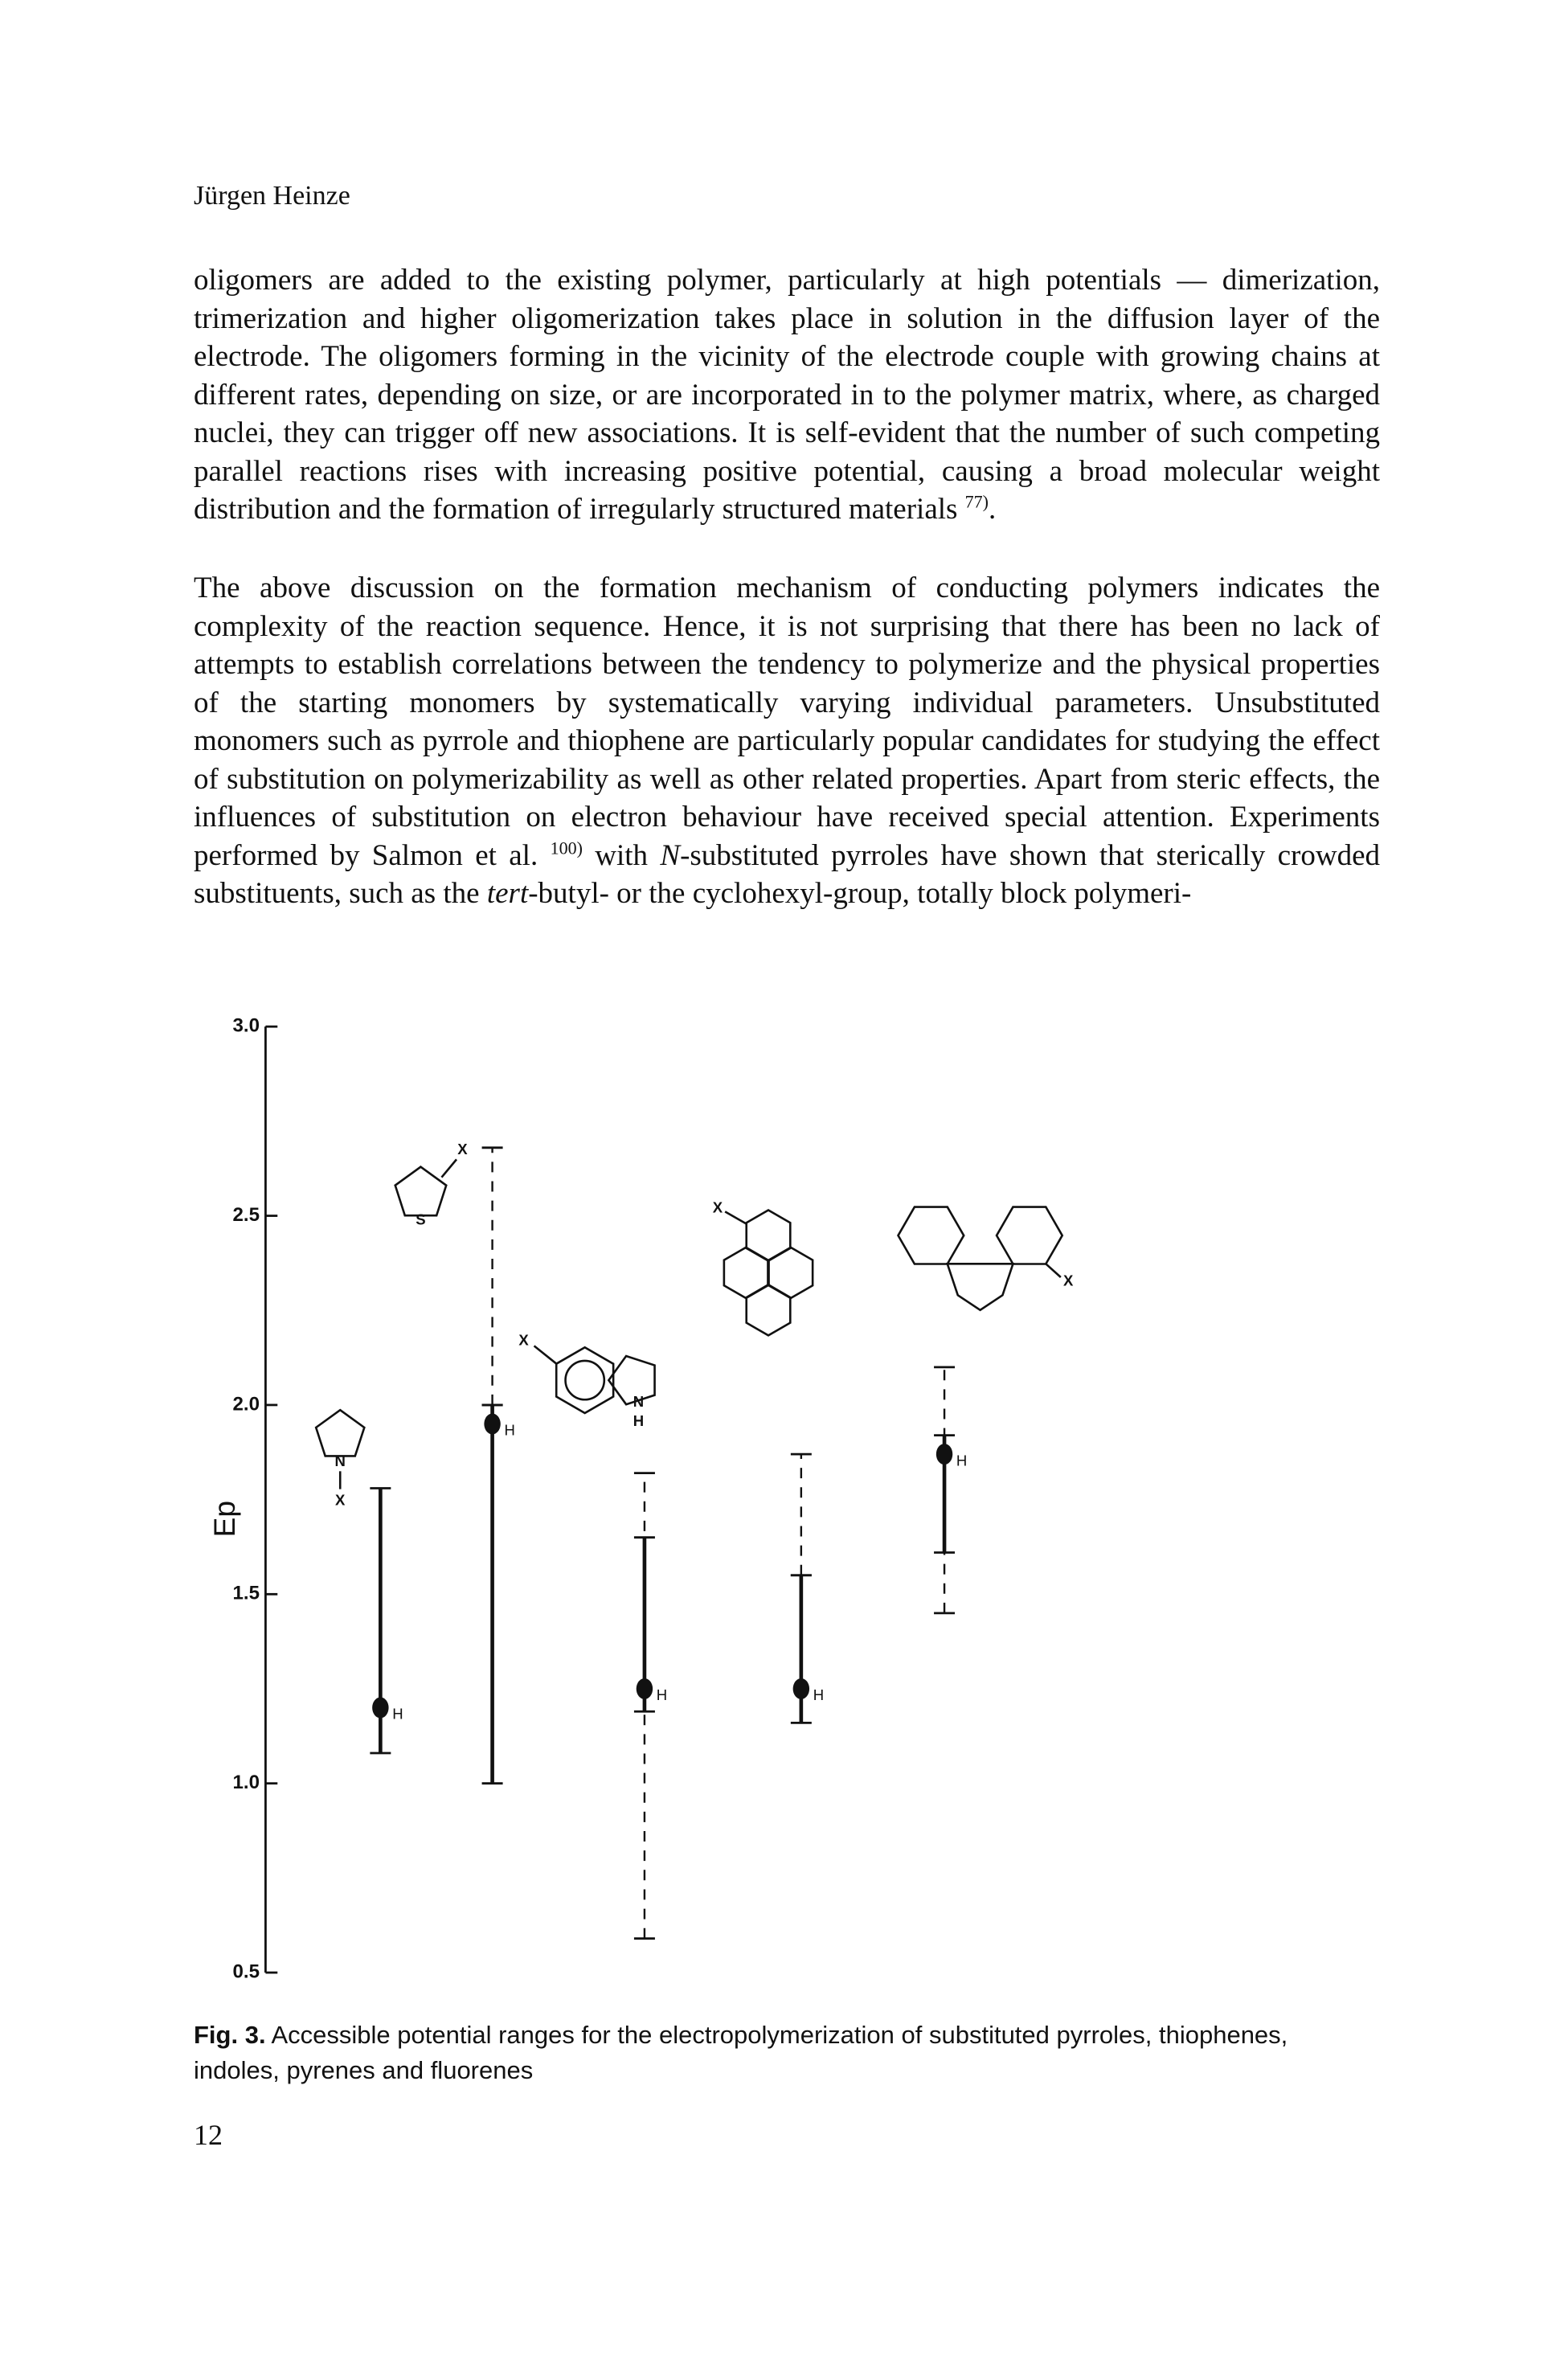 This screenshot has height=2368, width=1568. I want to click on y-tick-label: 0.5, so click(246, 1971).